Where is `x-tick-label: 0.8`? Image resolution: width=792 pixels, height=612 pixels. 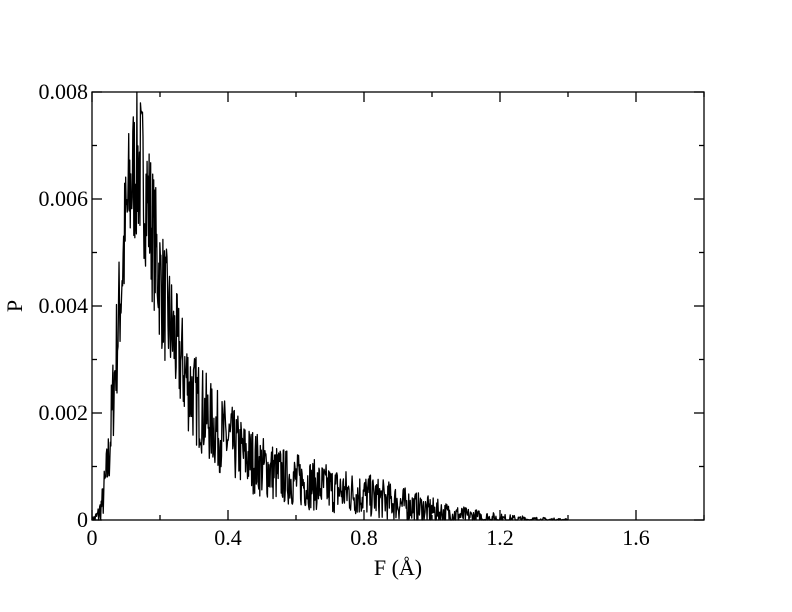 x-tick-label: 0.8 is located at coordinates (364, 537).